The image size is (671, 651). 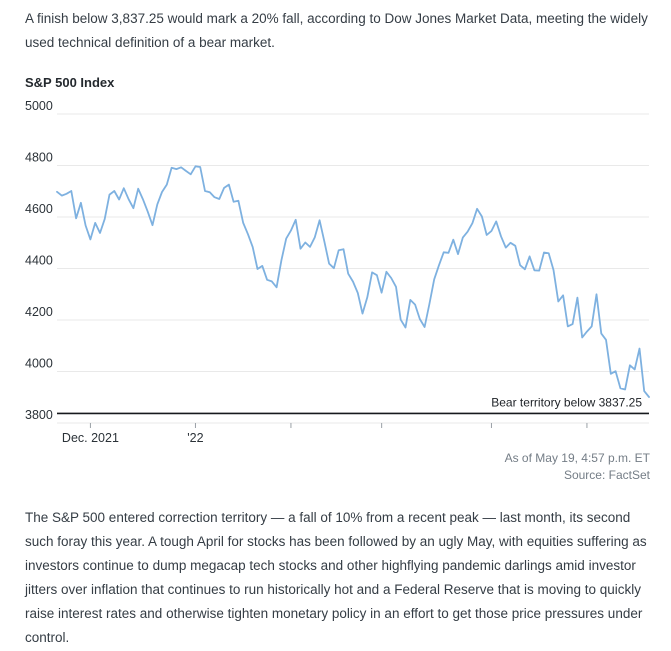 I want to click on source-label: Source: FactSet, so click(x=606, y=475).